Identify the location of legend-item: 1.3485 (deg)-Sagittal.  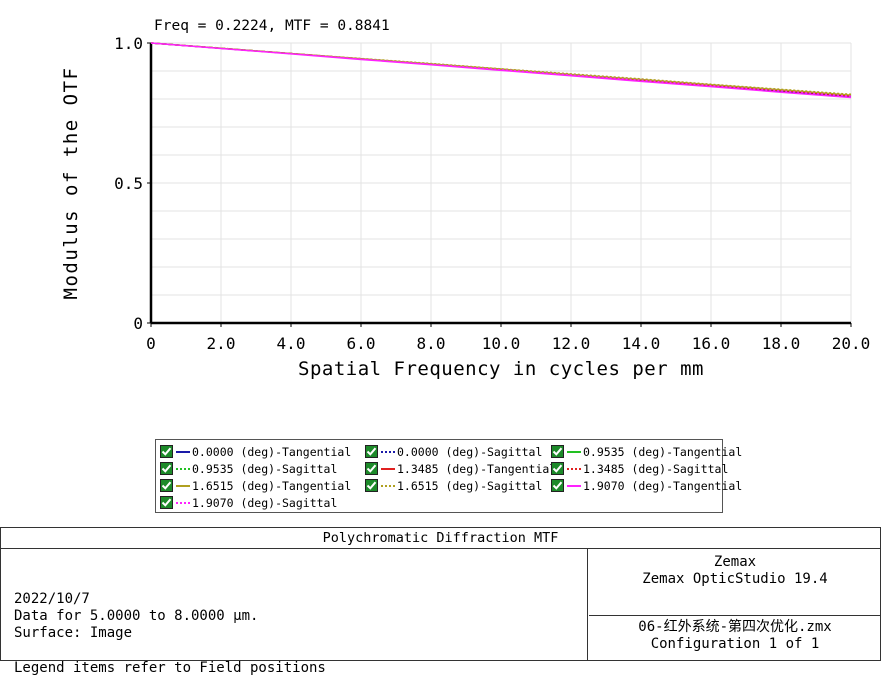
(639, 468).